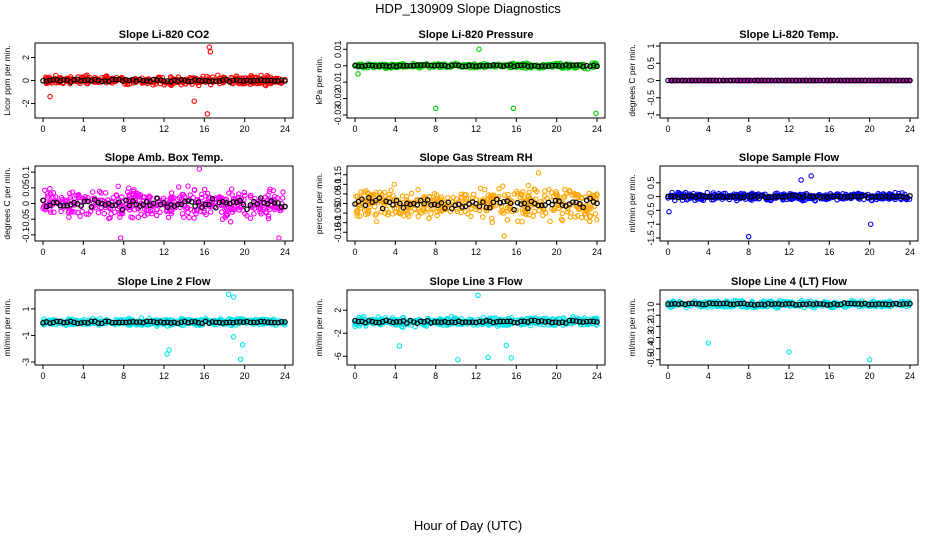 Image resolution: width=936 pixels, height=540 pixels. Describe the element at coordinates (468, 525) in the screenshot. I see `x-axis-label: Hour of Day (UTC)` at that location.